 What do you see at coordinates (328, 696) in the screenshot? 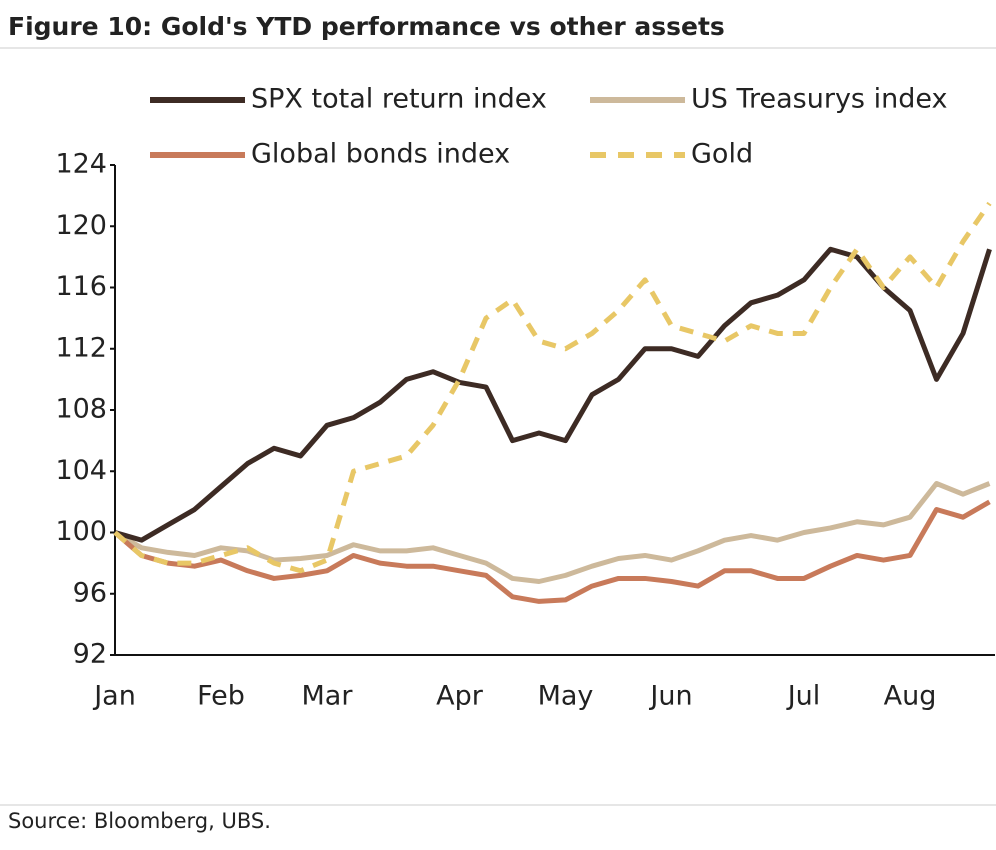
I see `x-tick-label: Mar` at bounding box center [328, 696].